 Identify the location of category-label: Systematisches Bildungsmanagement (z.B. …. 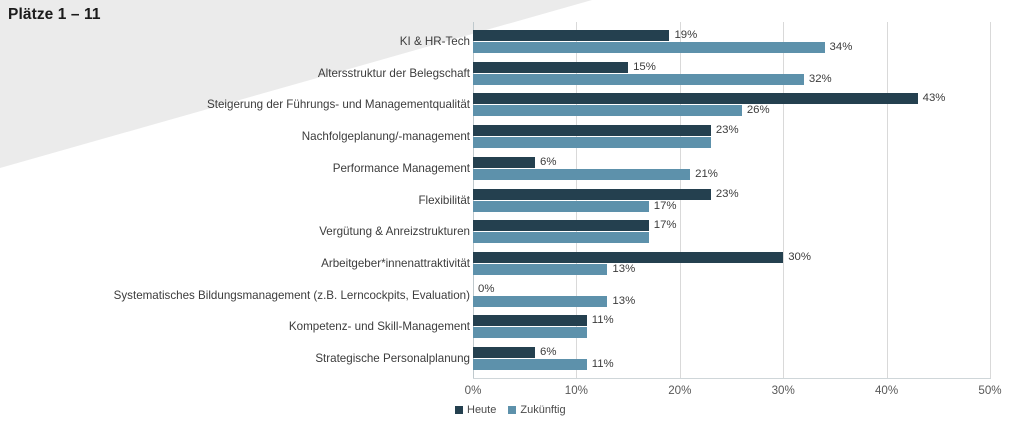
(291, 295).